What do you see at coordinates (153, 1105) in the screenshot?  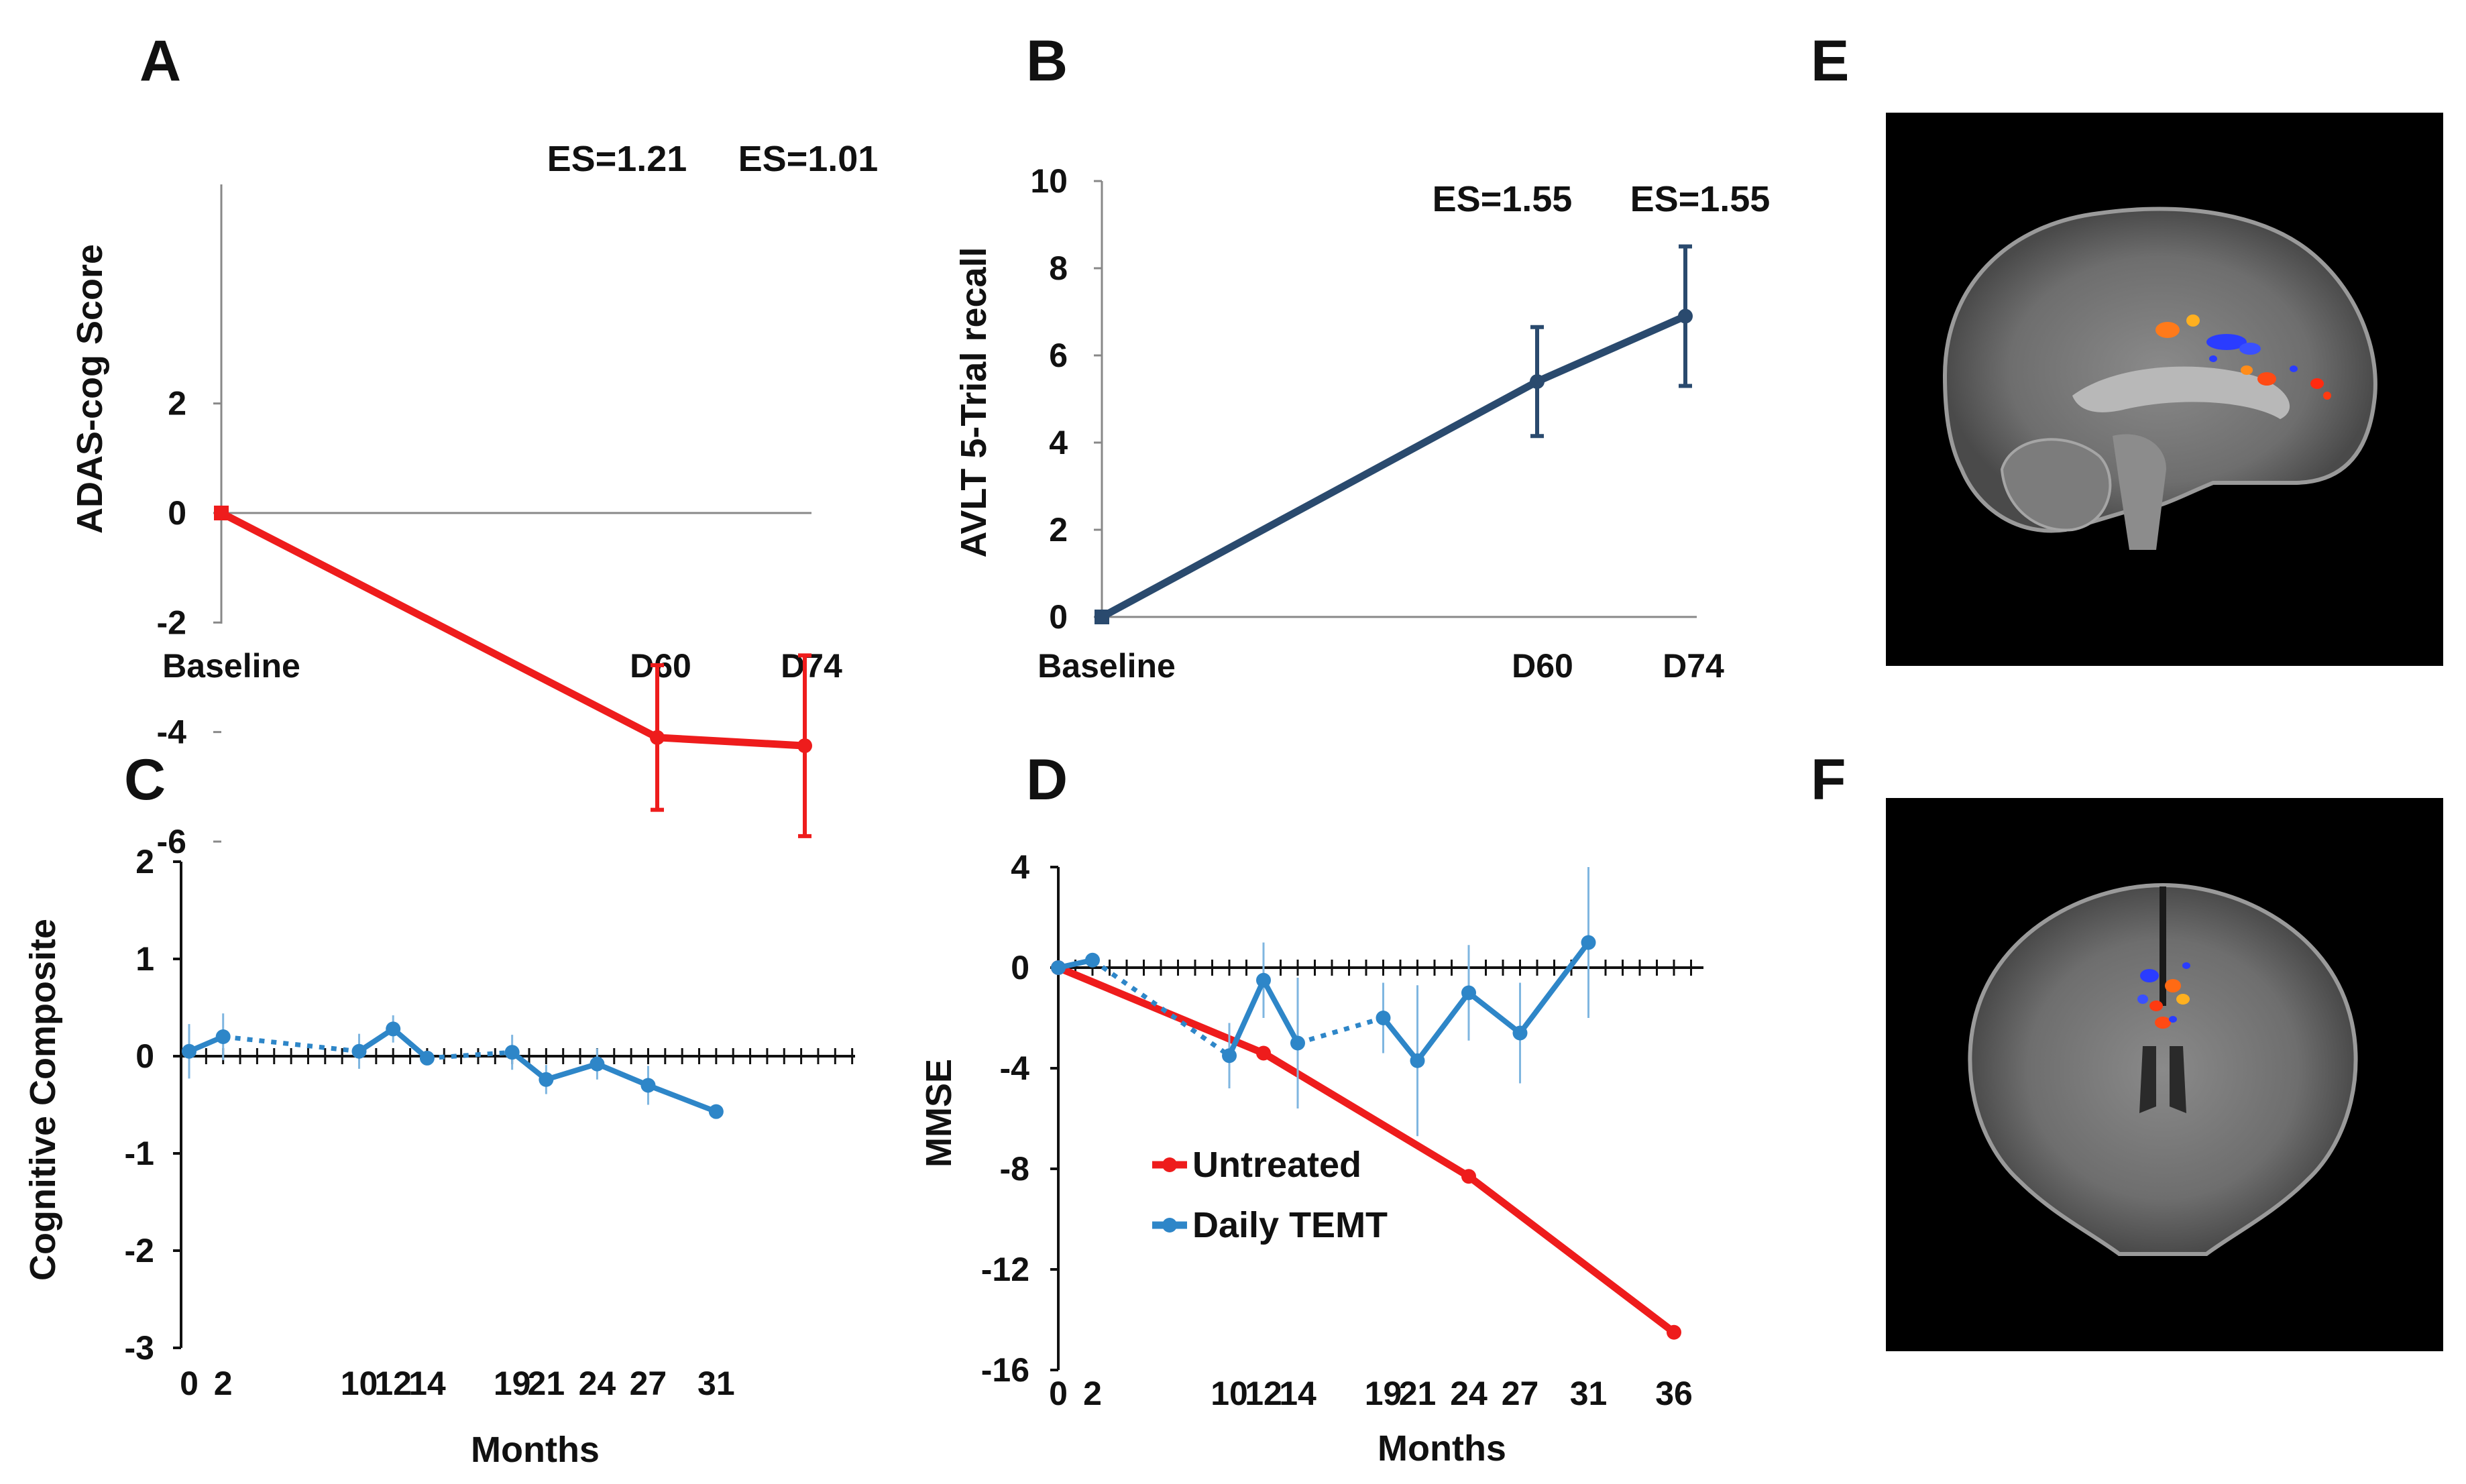 I see `chart-c-y-ticks: -3 -2 -1 0 1 2` at bounding box center [153, 1105].